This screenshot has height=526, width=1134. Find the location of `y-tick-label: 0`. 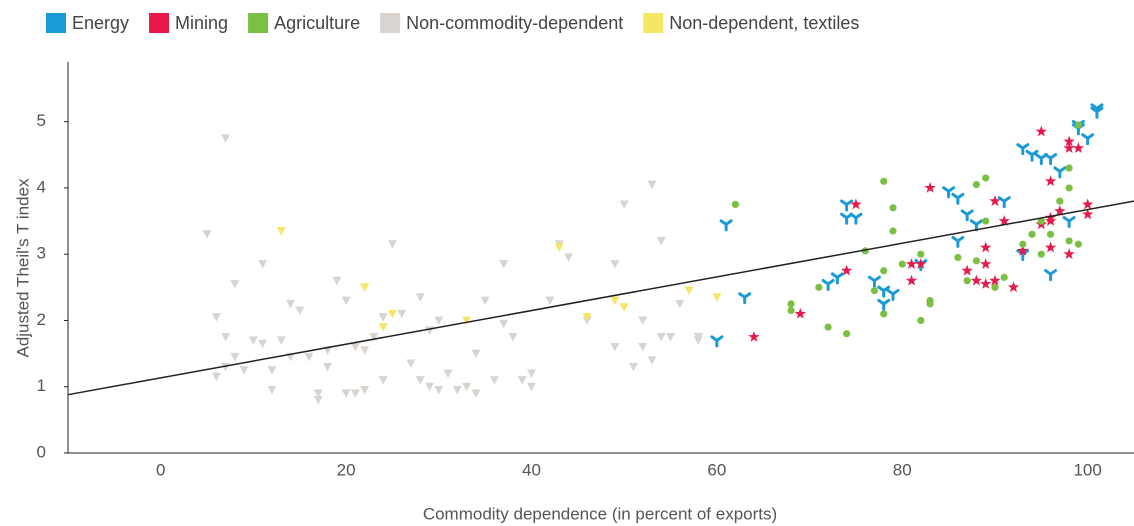

y-tick-label: 0 is located at coordinates (41, 451).